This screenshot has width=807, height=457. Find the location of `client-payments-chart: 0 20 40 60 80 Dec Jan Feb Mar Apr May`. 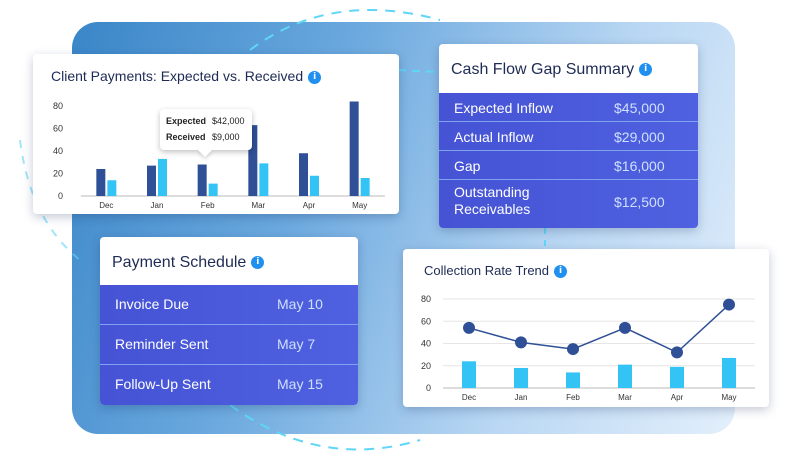

client-payments-chart: 0 20 40 60 80 Dec Jan Feb Mar Apr May is located at coordinates (219, 155).